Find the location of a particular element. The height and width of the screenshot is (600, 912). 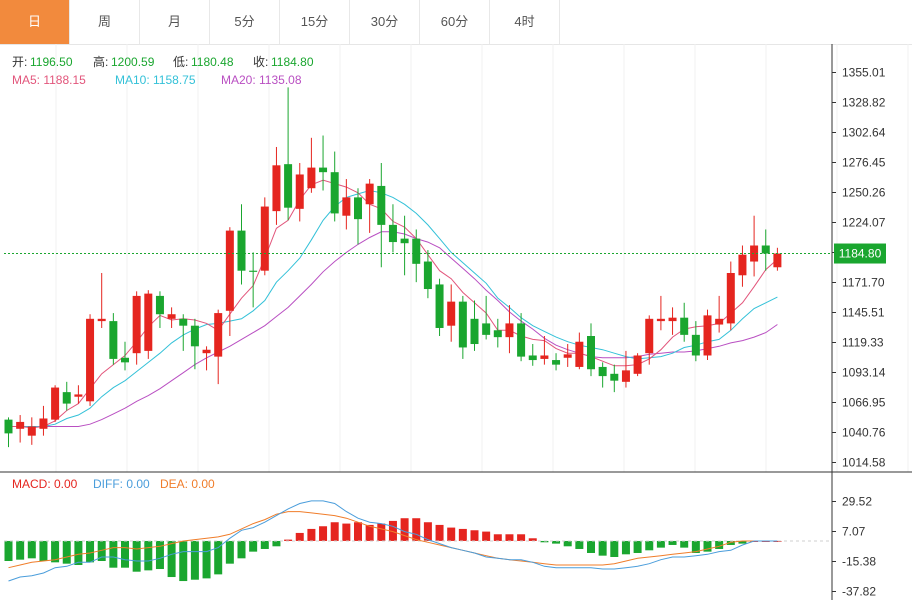

close-value: 1184.80 is located at coordinates (292, 62).